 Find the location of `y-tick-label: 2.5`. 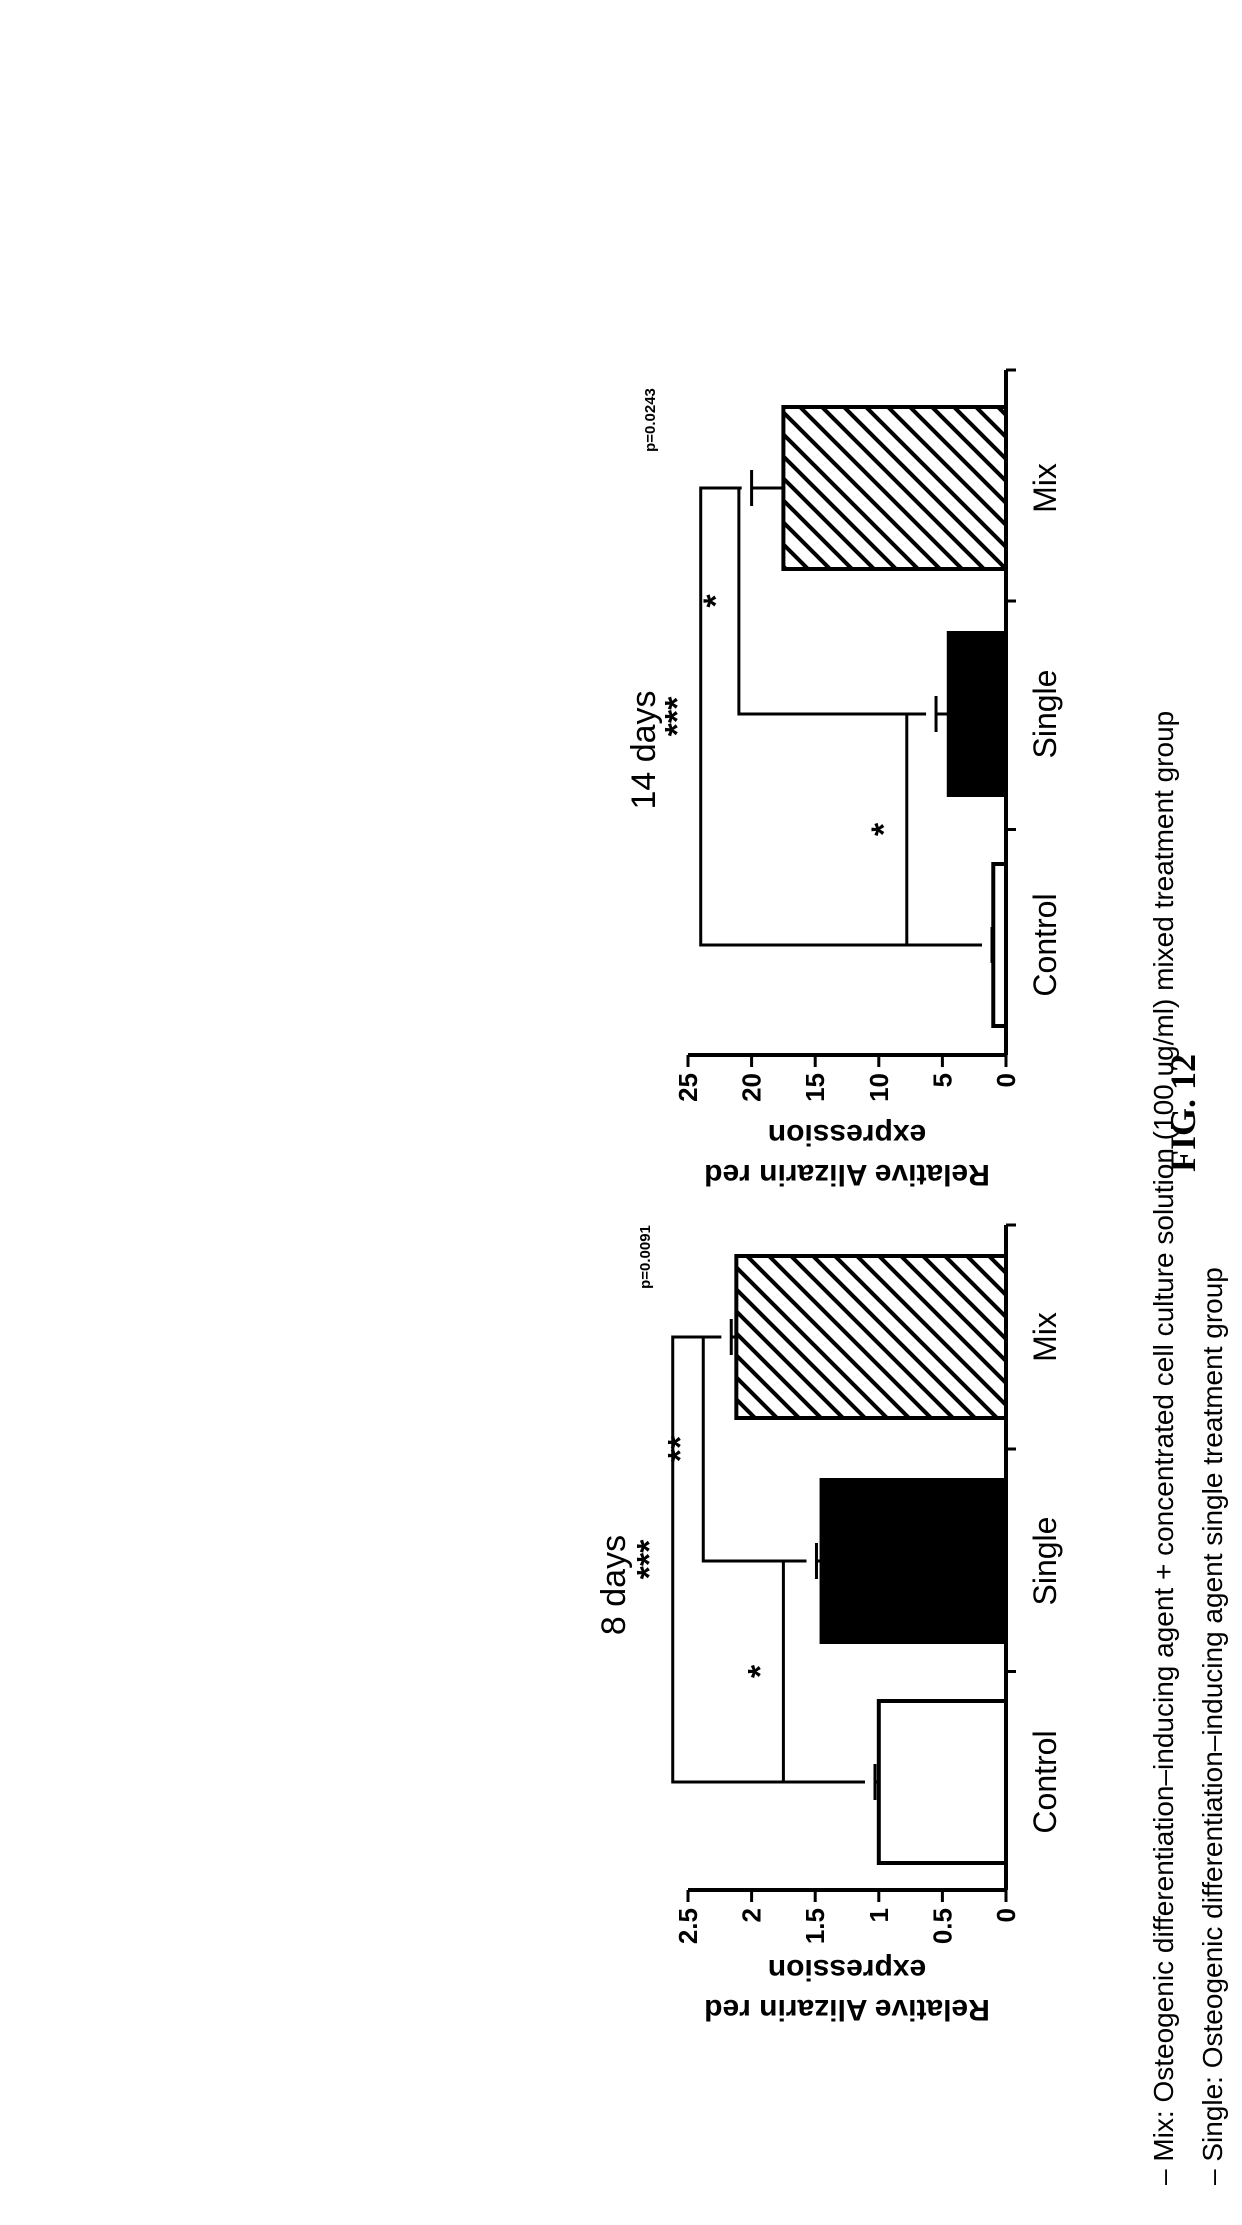

y-tick-label: 2.5 is located at coordinates (688, 1926).